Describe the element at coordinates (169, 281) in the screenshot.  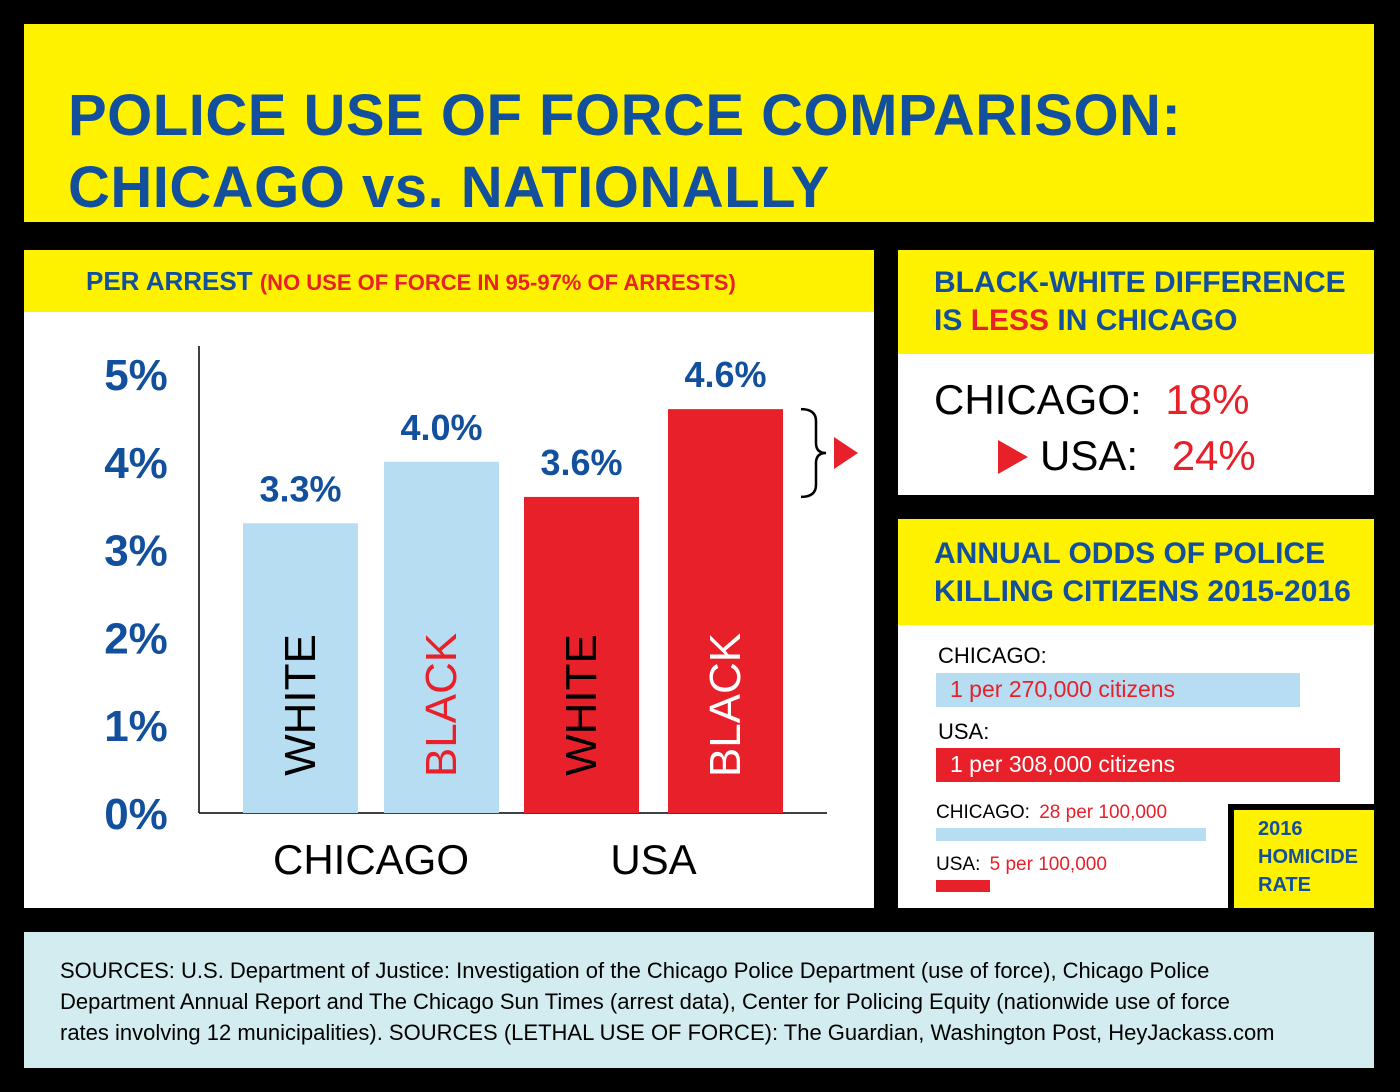
I see `per-arrest-heading: PER ARREST` at that location.